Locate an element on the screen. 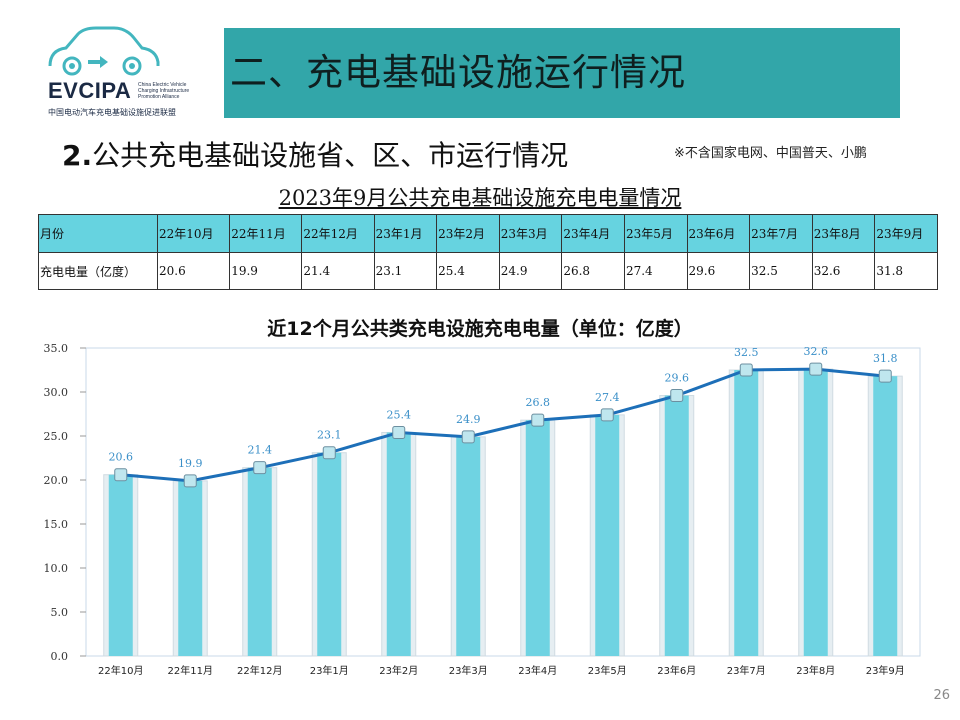 The image size is (960, 720). month-cell: 23年2月 is located at coordinates (468, 233).